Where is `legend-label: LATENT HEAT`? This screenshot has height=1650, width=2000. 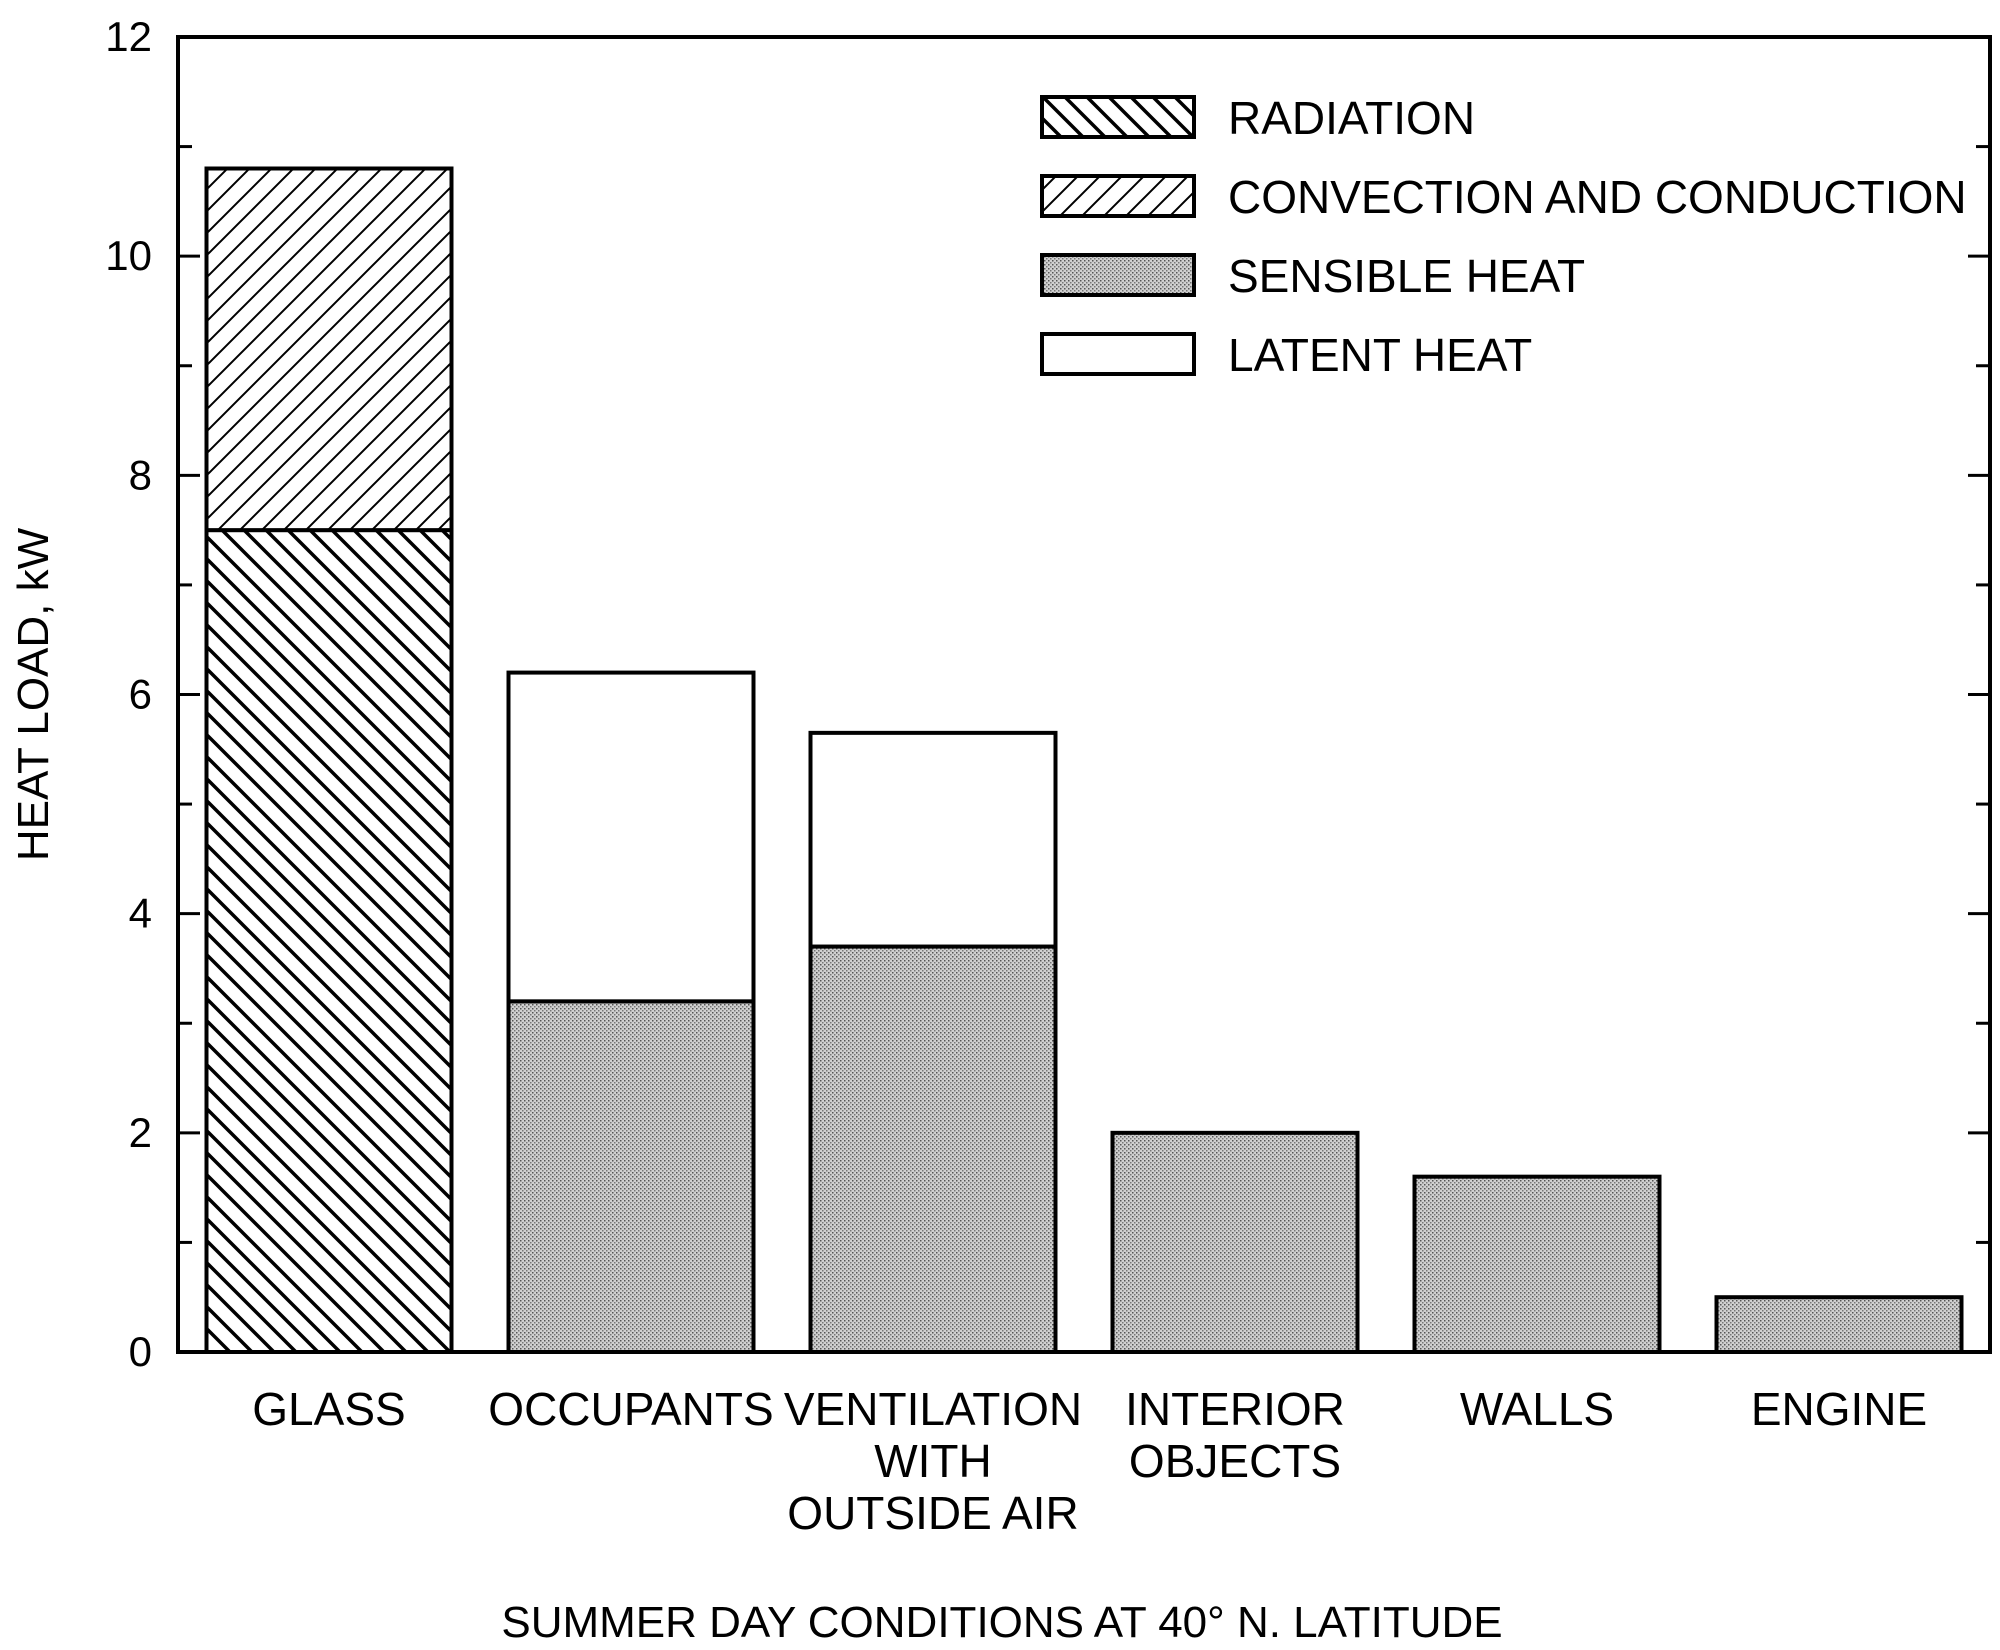 legend-label: LATENT HEAT is located at coordinates (1380, 355).